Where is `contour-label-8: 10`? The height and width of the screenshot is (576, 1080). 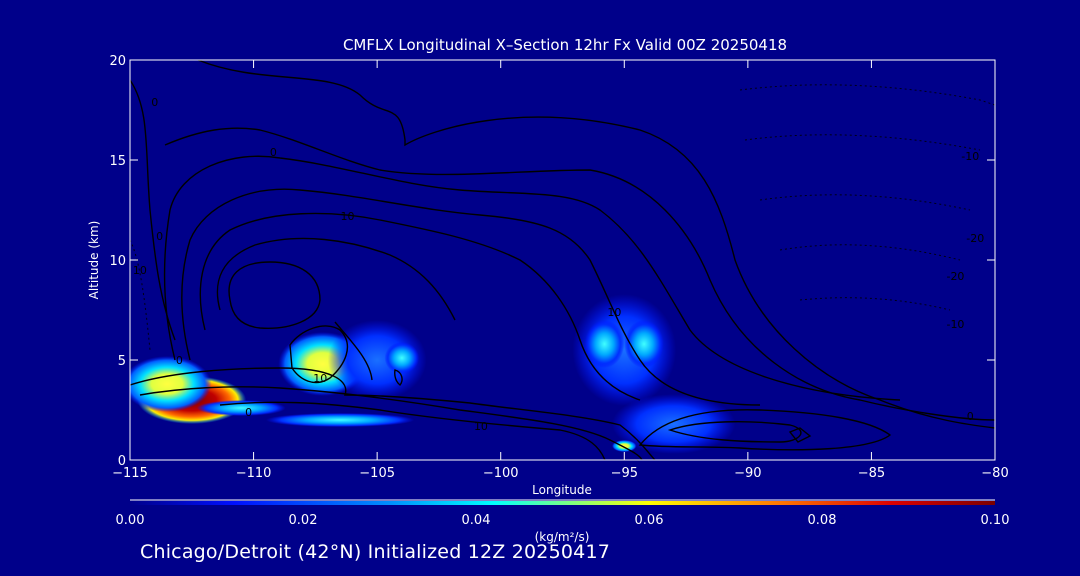
contour-label-8: 10 is located at coordinates (481, 426).